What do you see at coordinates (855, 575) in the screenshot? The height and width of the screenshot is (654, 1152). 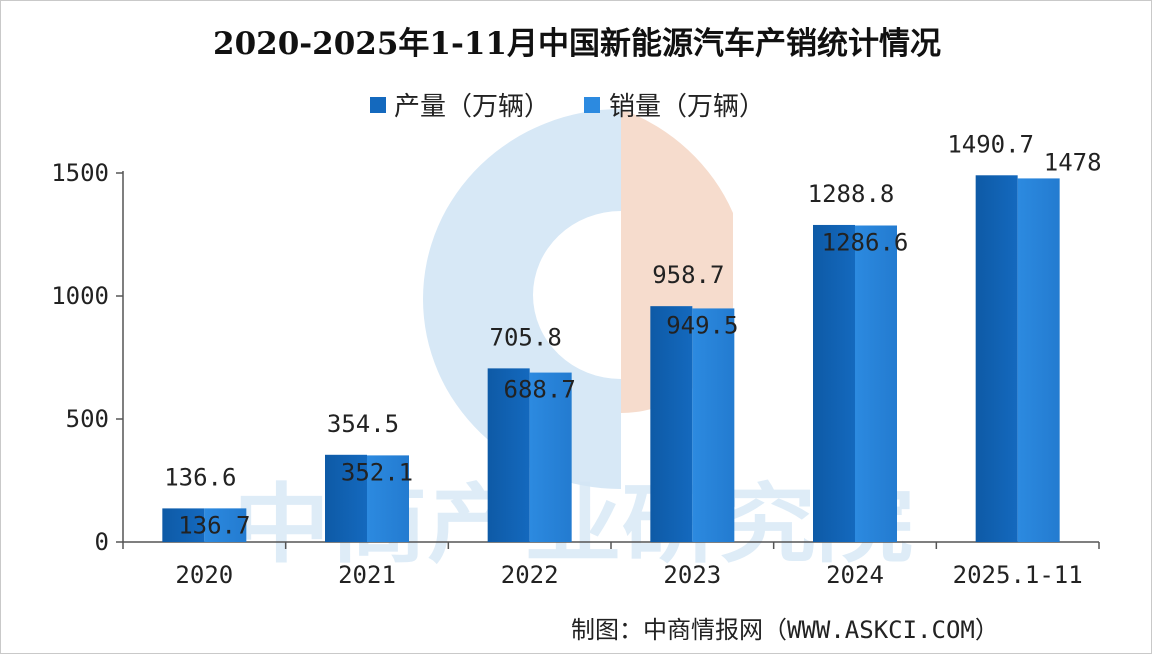 I see `x-tick-label: 2024` at bounding box center [855, 575].